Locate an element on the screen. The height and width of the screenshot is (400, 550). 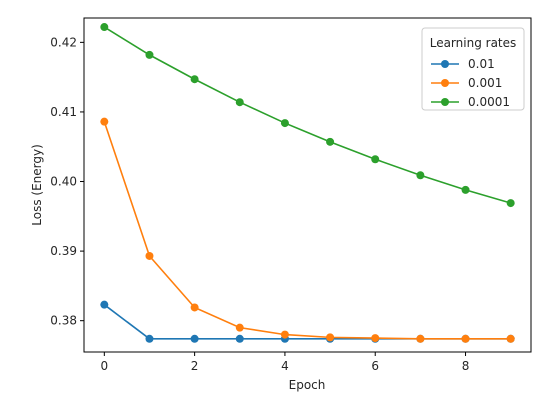
x-tick-label: 8 is located at coordinates (466, 366).